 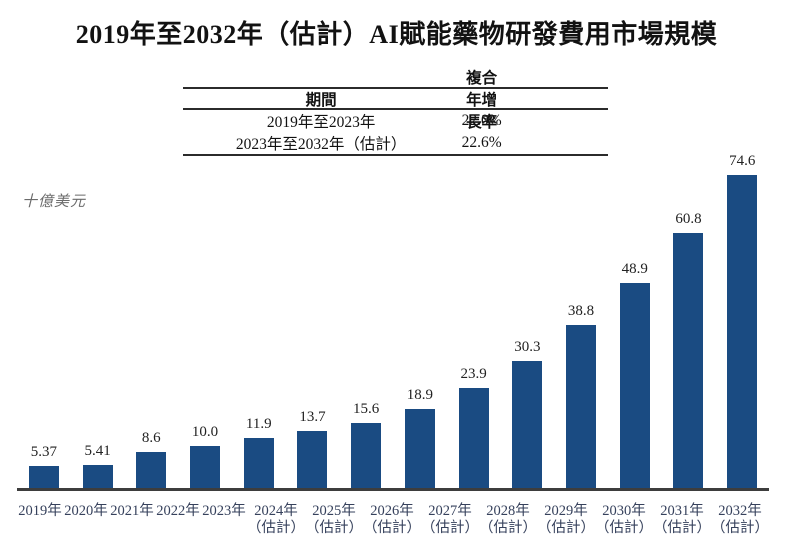 I want to click on bar-group: 8.6, so click(x=151, y=459).